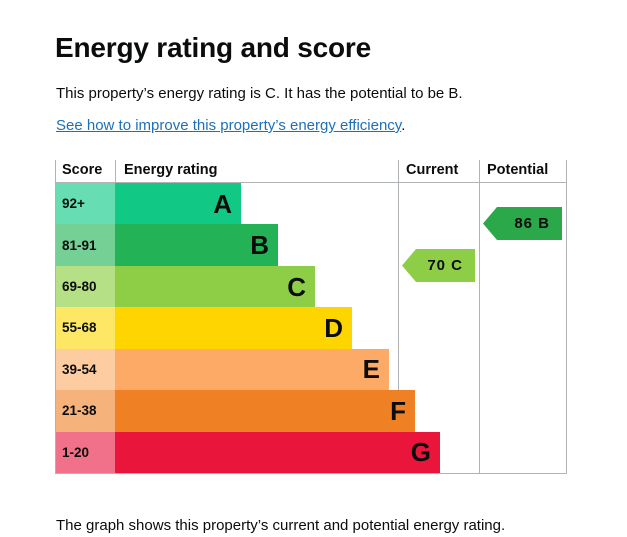  Describe the element at coordinates (85, 369) in the screenshot. I see `band-score-range-e: 39-54` at that location.